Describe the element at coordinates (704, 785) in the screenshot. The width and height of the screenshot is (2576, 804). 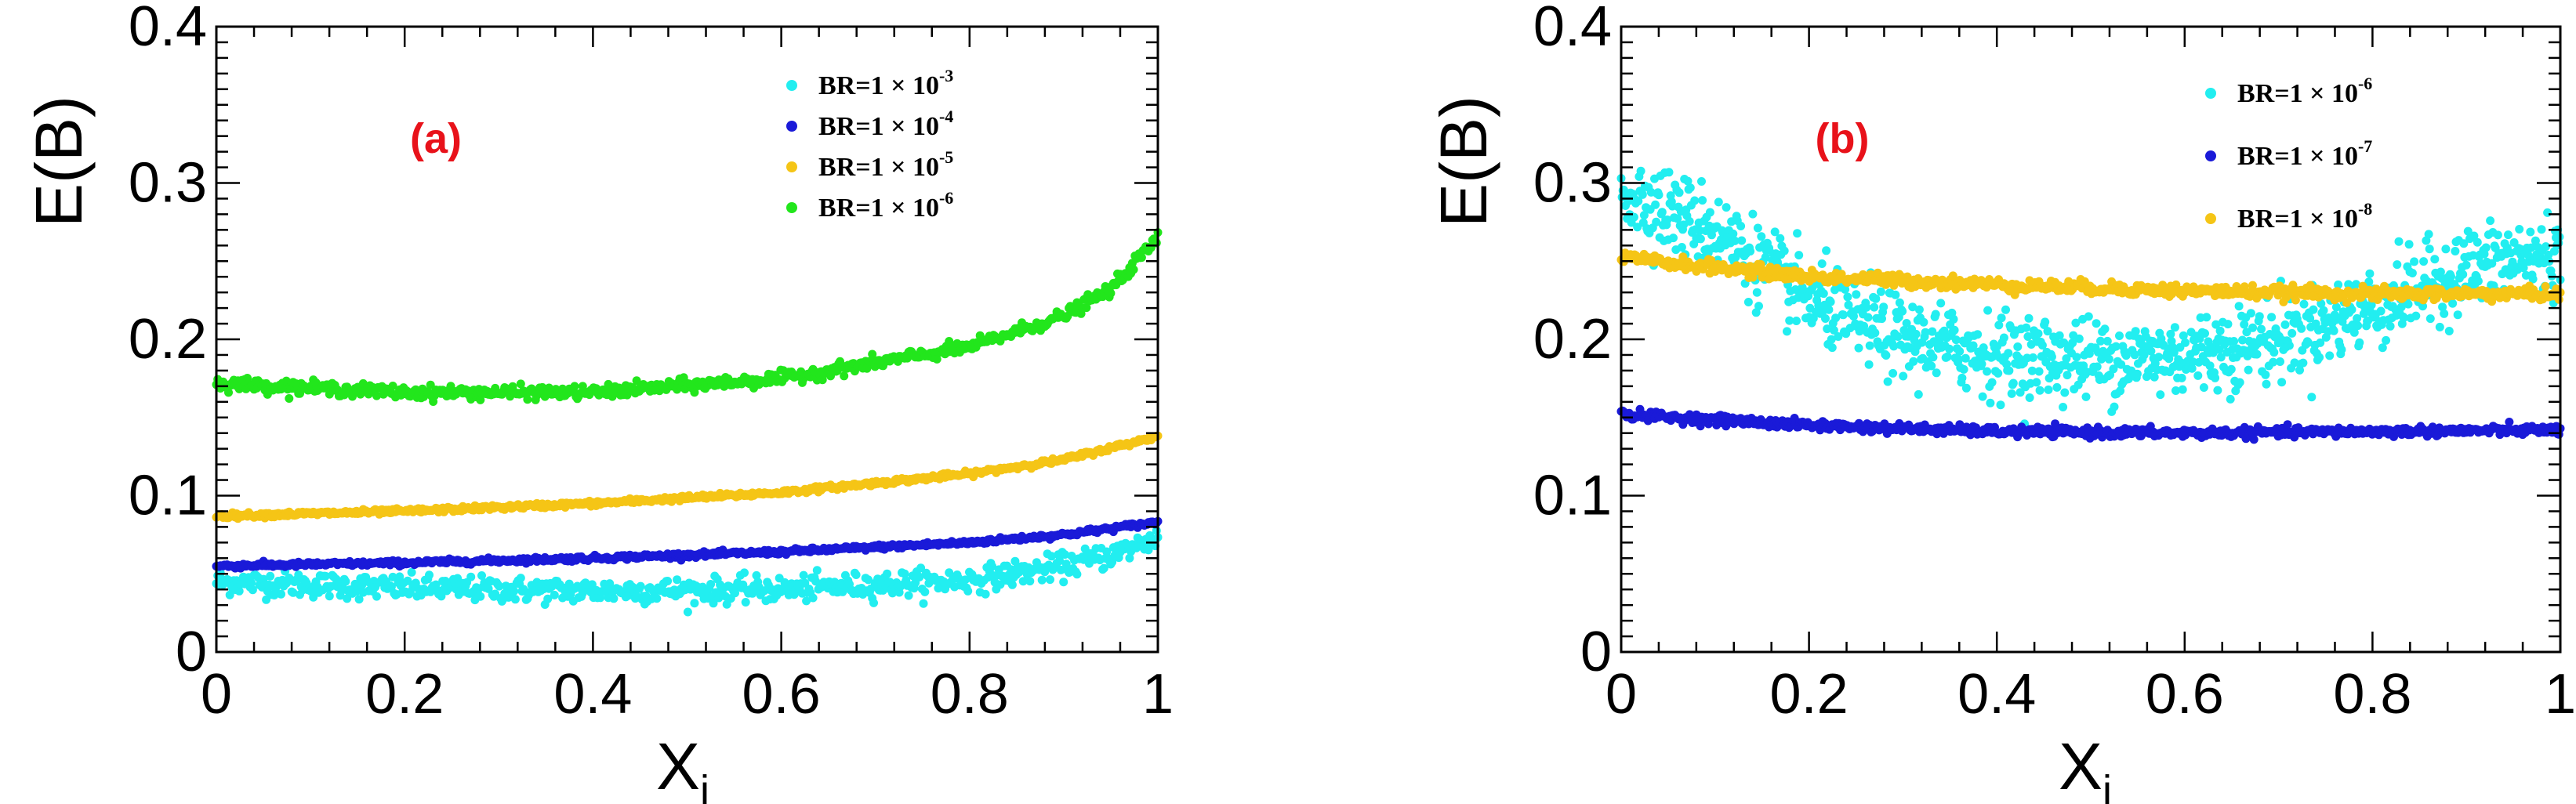
I see `x-axis-label-subscript: i` at that location.